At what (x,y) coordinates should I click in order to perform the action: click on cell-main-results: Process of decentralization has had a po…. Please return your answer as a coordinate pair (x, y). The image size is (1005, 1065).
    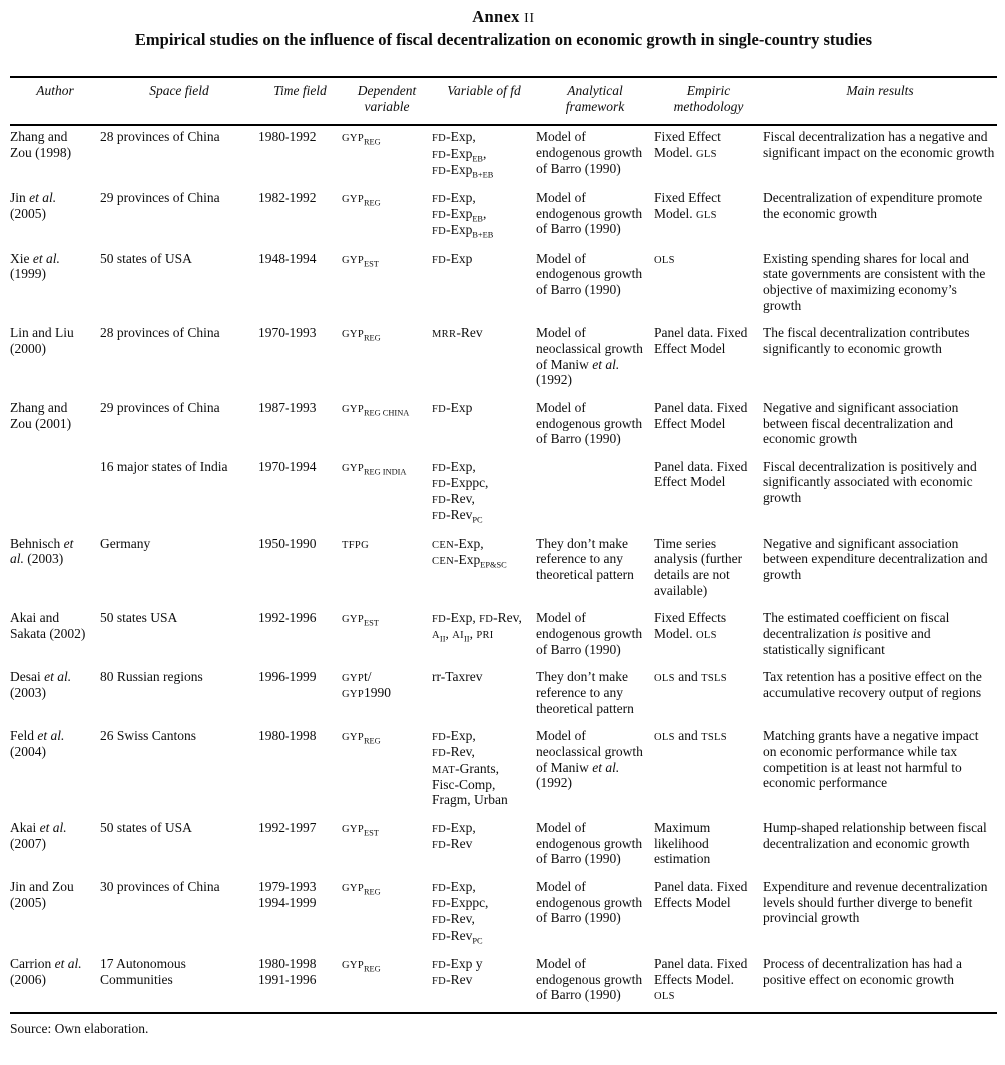
    Looking at the image, I should click on (863, 971).